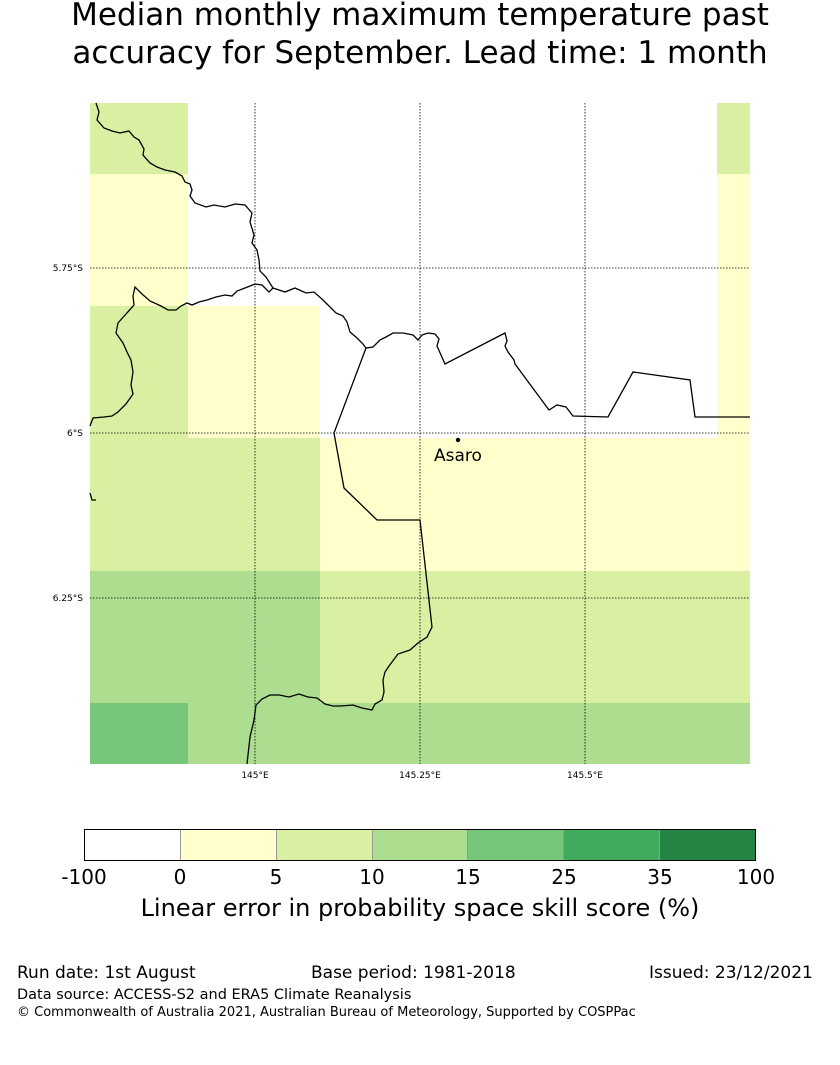 This screenshot has width=840, height=1065. I want to click on legend-tick-label: 100, so click(756, 877).